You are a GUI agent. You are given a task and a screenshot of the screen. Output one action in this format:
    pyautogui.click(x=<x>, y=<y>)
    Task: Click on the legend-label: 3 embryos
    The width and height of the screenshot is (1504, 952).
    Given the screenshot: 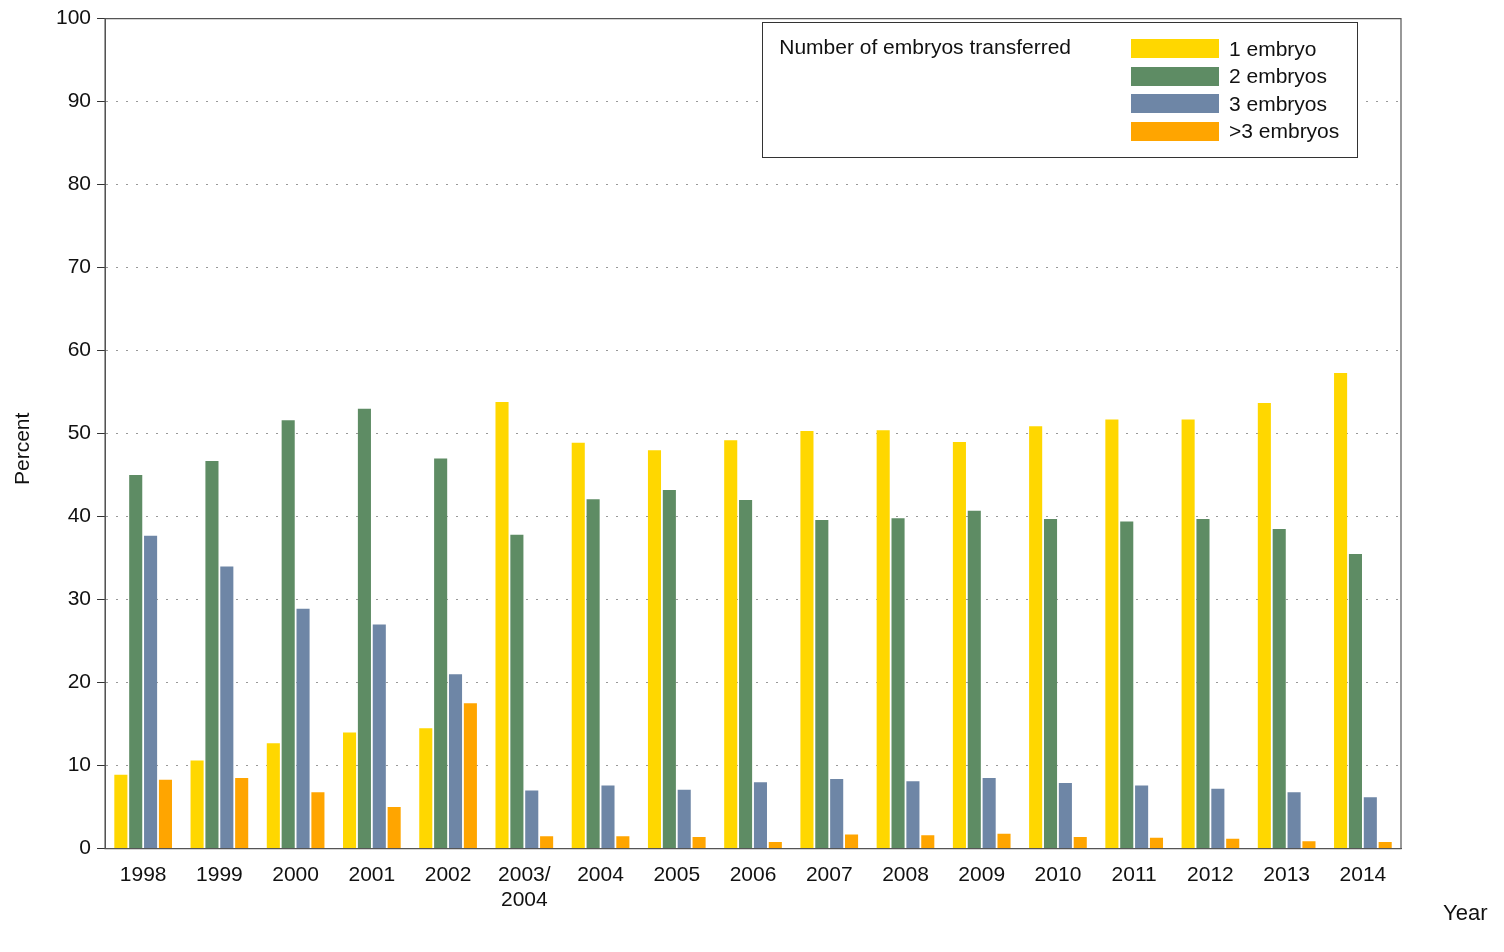 What is the action you would take?
    pyautogui.click(x=1279, y=103)
    